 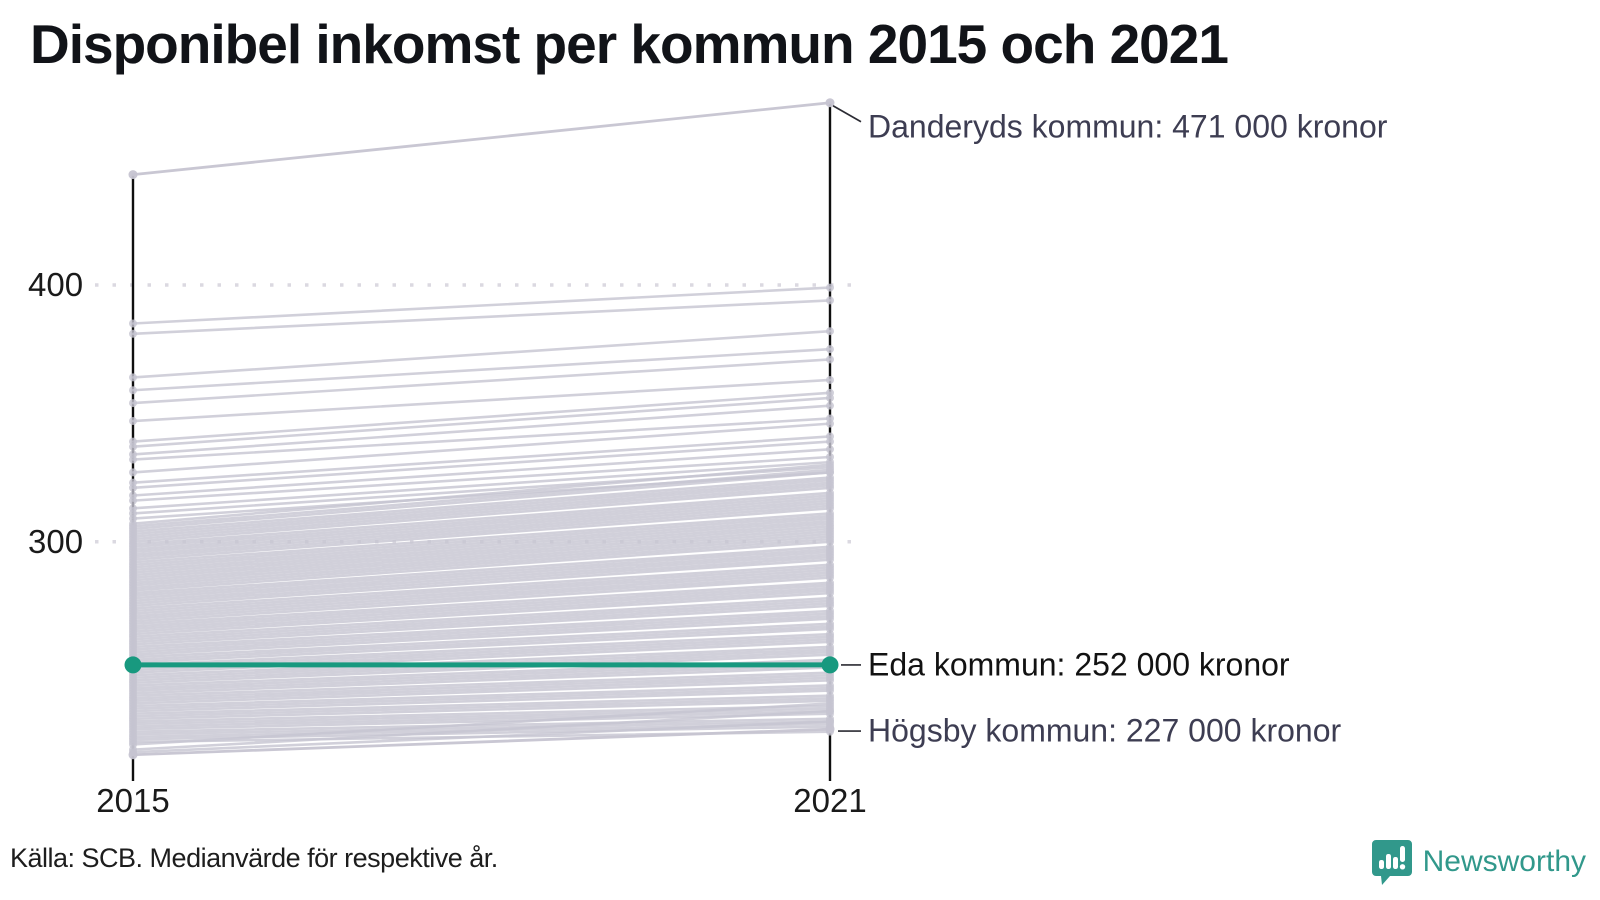 I want to click on annotation-danderyd: Danderyds kommun: 471 000 kronor, so click(x=1128, y=126).